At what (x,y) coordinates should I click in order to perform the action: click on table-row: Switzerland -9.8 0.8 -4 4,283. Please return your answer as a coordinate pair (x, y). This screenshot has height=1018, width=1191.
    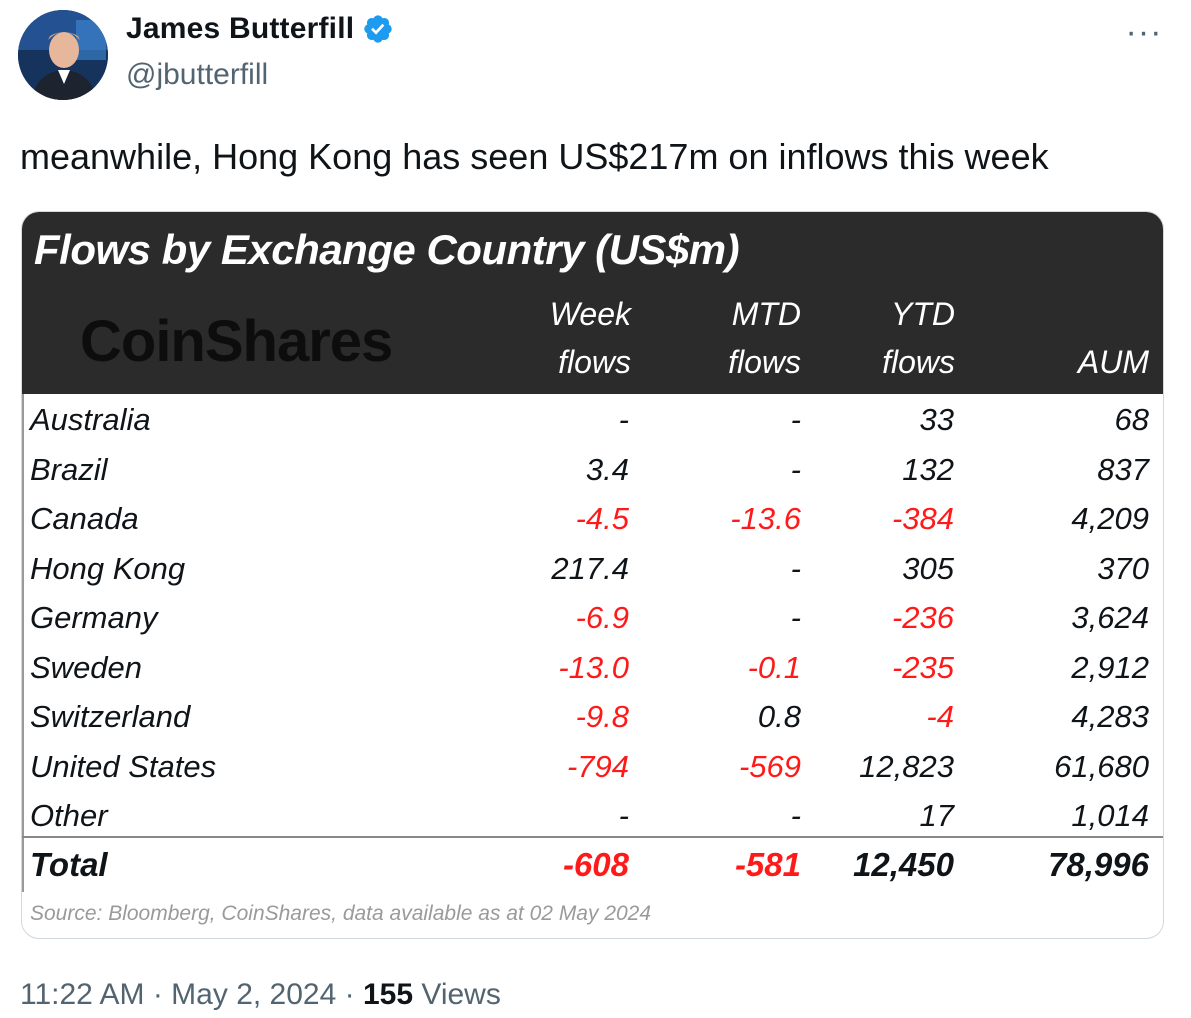
    Looking at the image, I should click on (592, 716).